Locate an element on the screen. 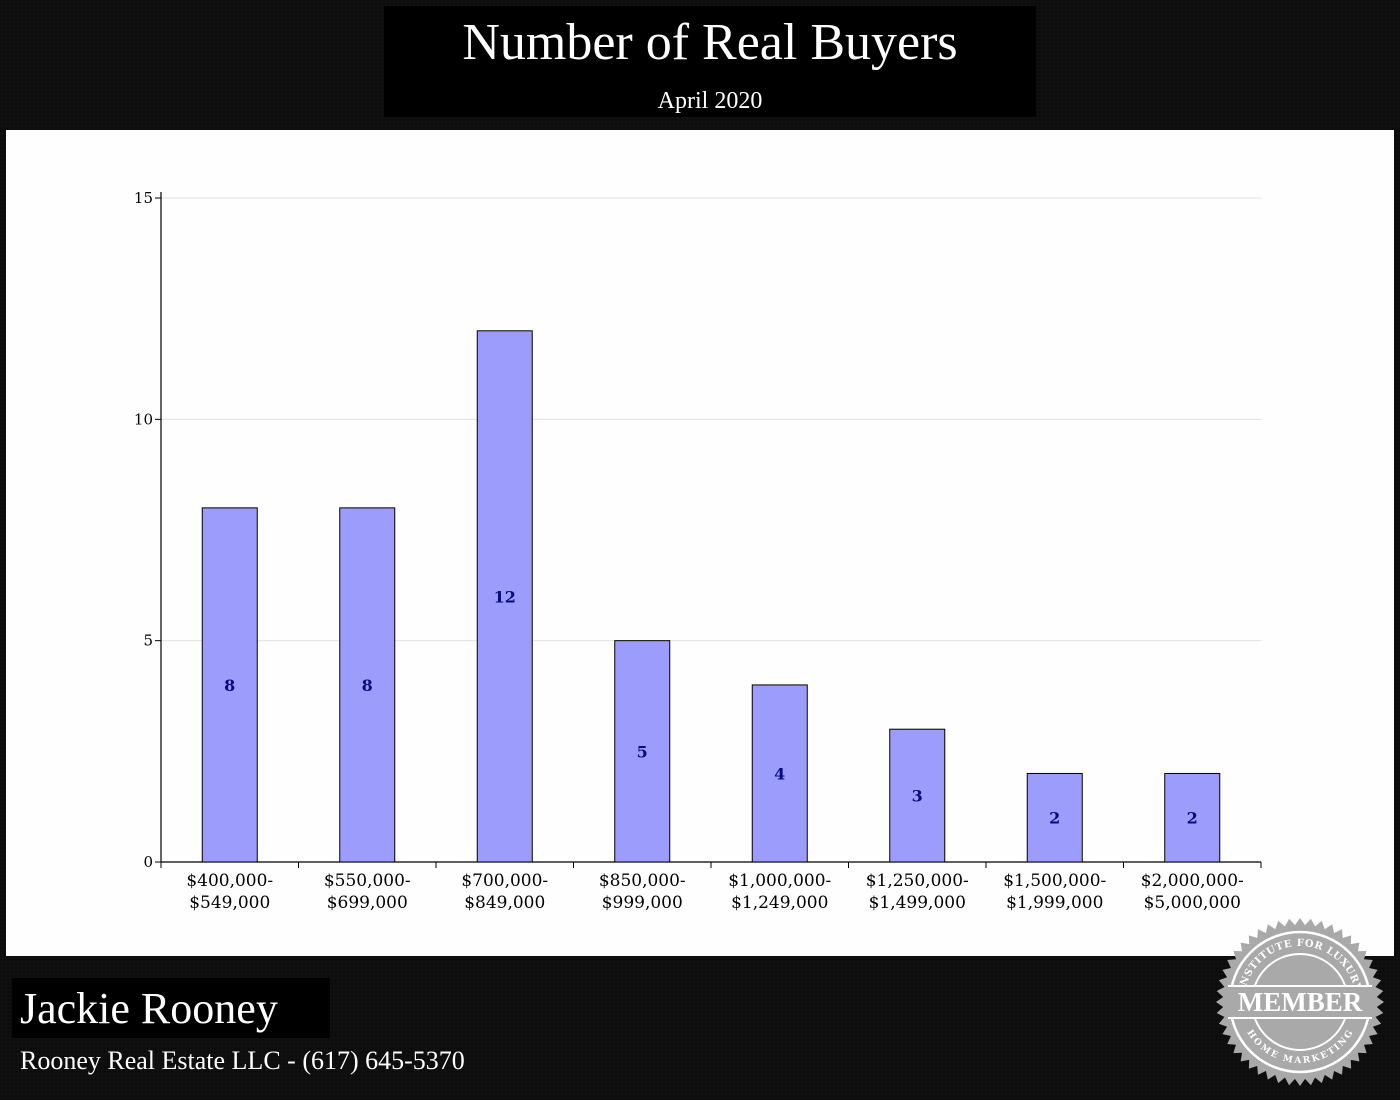  chart-subtitle: April 2020 is located at coordinates (710, 101).